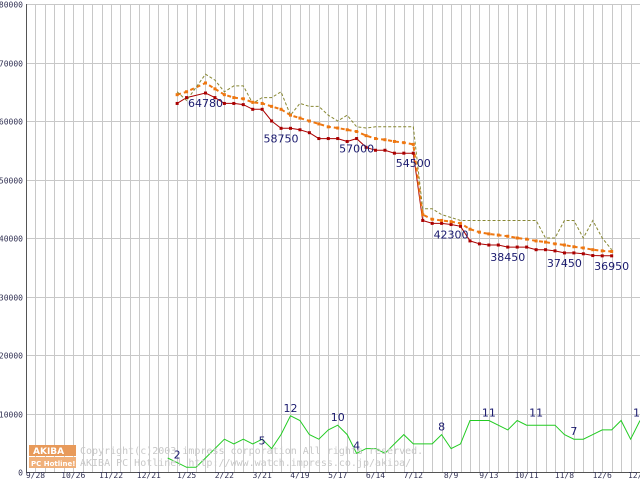  What do you see at coordinates (290, 408) in the screenshot?
I see `count-label: 12` at bounding box center [290, 408].